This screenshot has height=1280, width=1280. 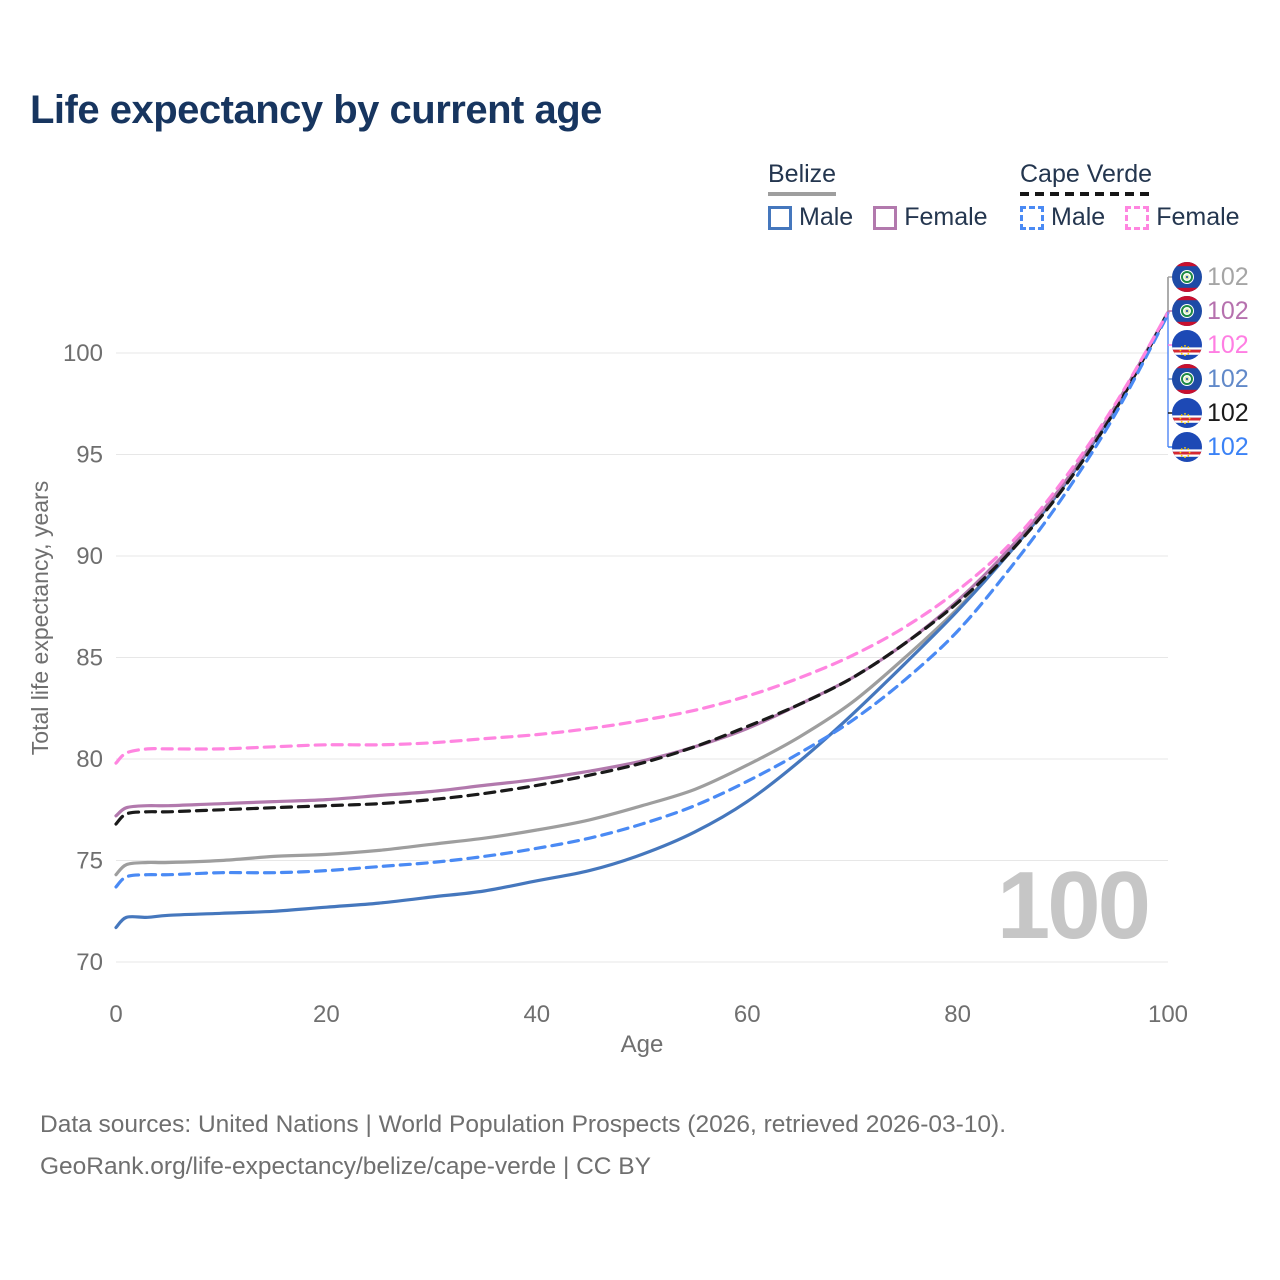 What do you see at coordinates (946, 217) in the screenshot?
I see `belize-female-label: Female` at bounding box center [946, 217].